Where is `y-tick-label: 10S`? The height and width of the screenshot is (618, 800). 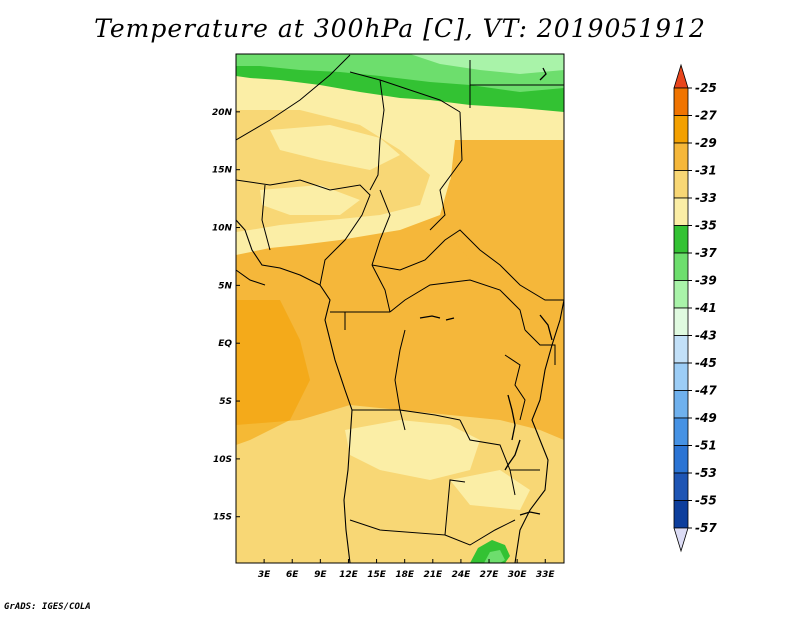 y-tick-label: 10S is located at coordinates (222, 460).